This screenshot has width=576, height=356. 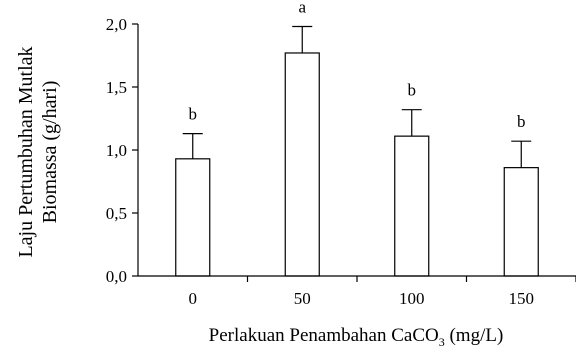 I want to click on y-axis-ticks: 0,0 0,5 1,0 1,5 2,0, so click(x=122, y=150).